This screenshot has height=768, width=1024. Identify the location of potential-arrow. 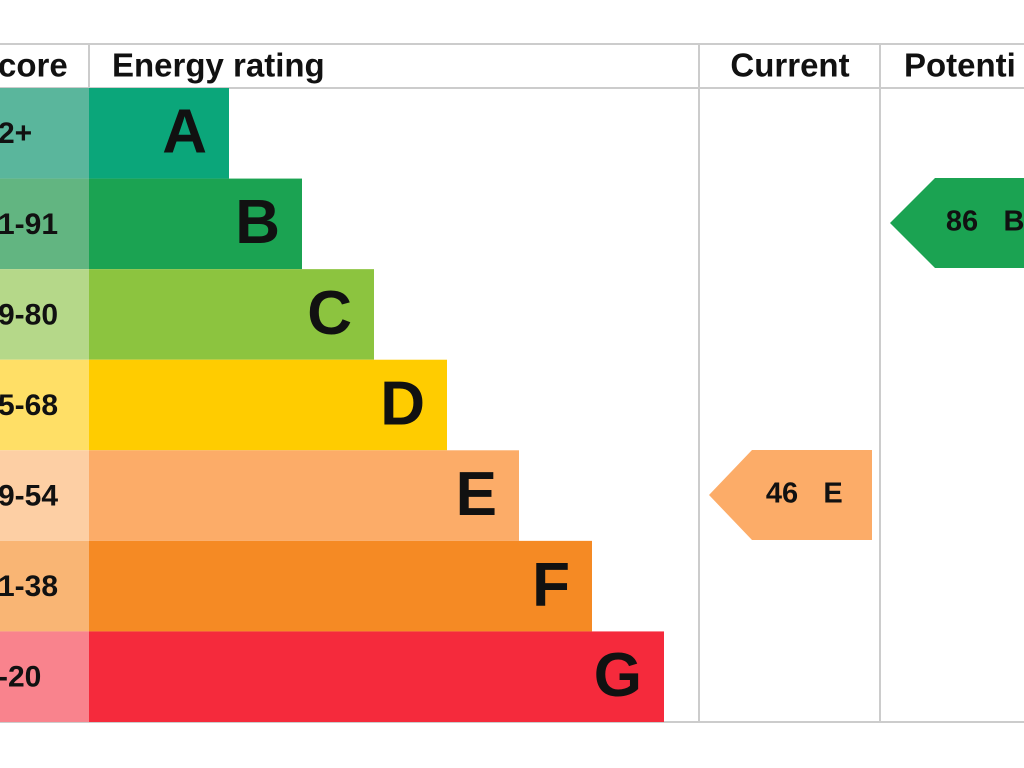
(957, 223).